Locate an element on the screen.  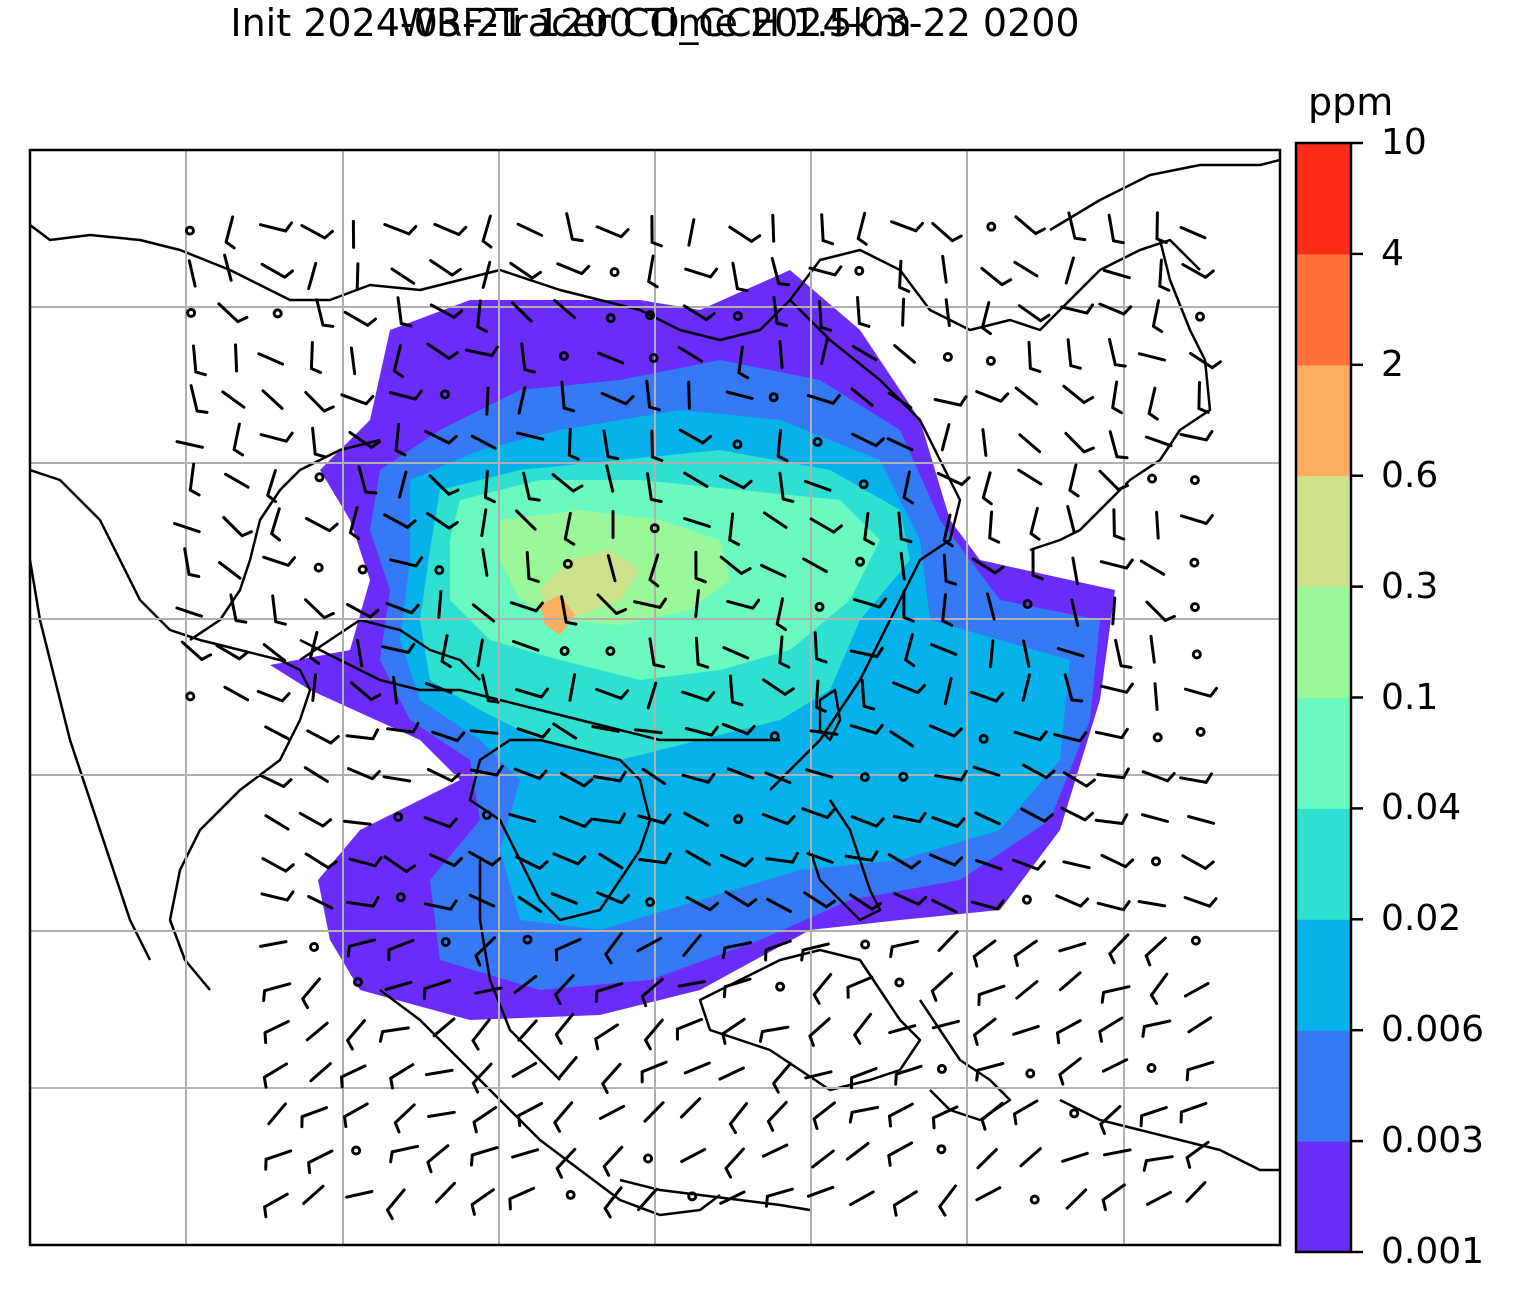
coastline-newguinea is located at coordinates (1169, 1135).